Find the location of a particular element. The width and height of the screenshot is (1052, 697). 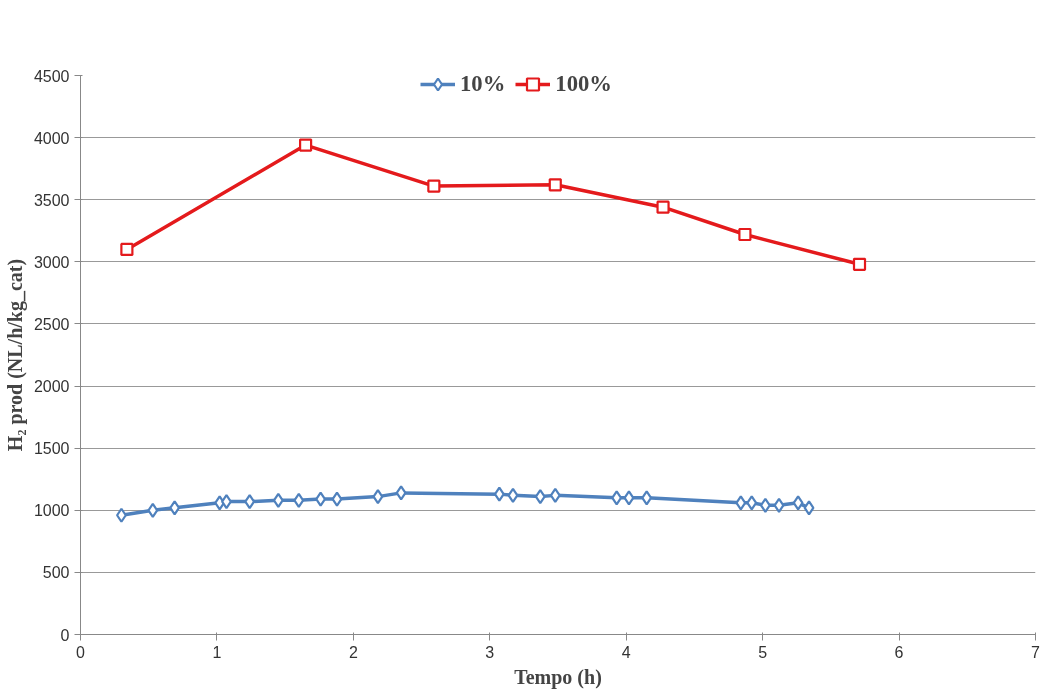

y-tick-label: 3500 is located at coordinates (51, 200).